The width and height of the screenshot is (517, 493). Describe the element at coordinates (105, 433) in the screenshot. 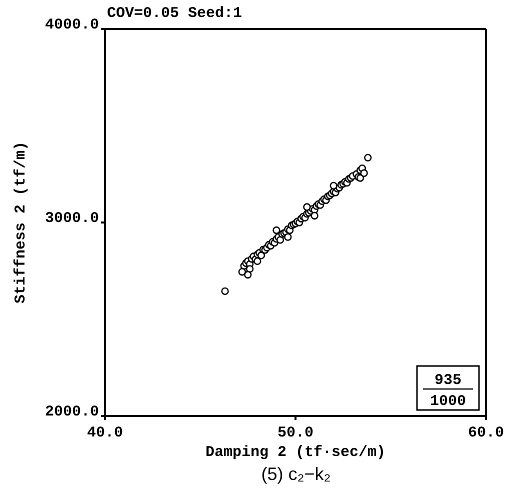

I see `x-tick-label: 40.0` at that location.